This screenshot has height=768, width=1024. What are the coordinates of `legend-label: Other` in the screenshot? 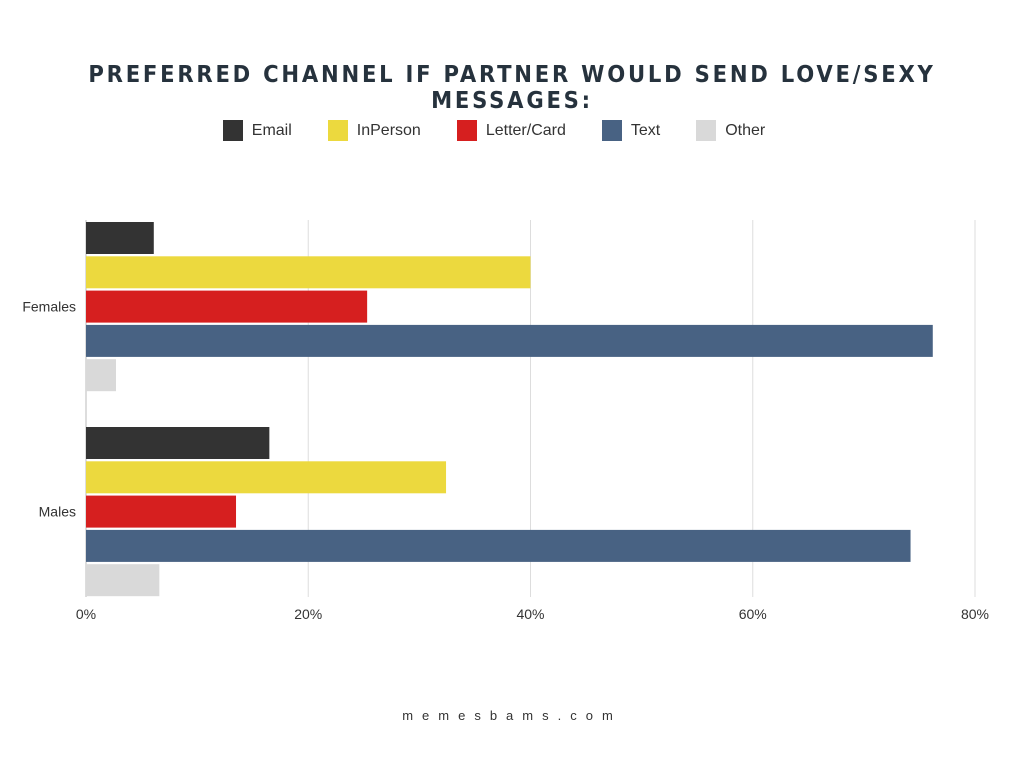 It's located at (745, 130).